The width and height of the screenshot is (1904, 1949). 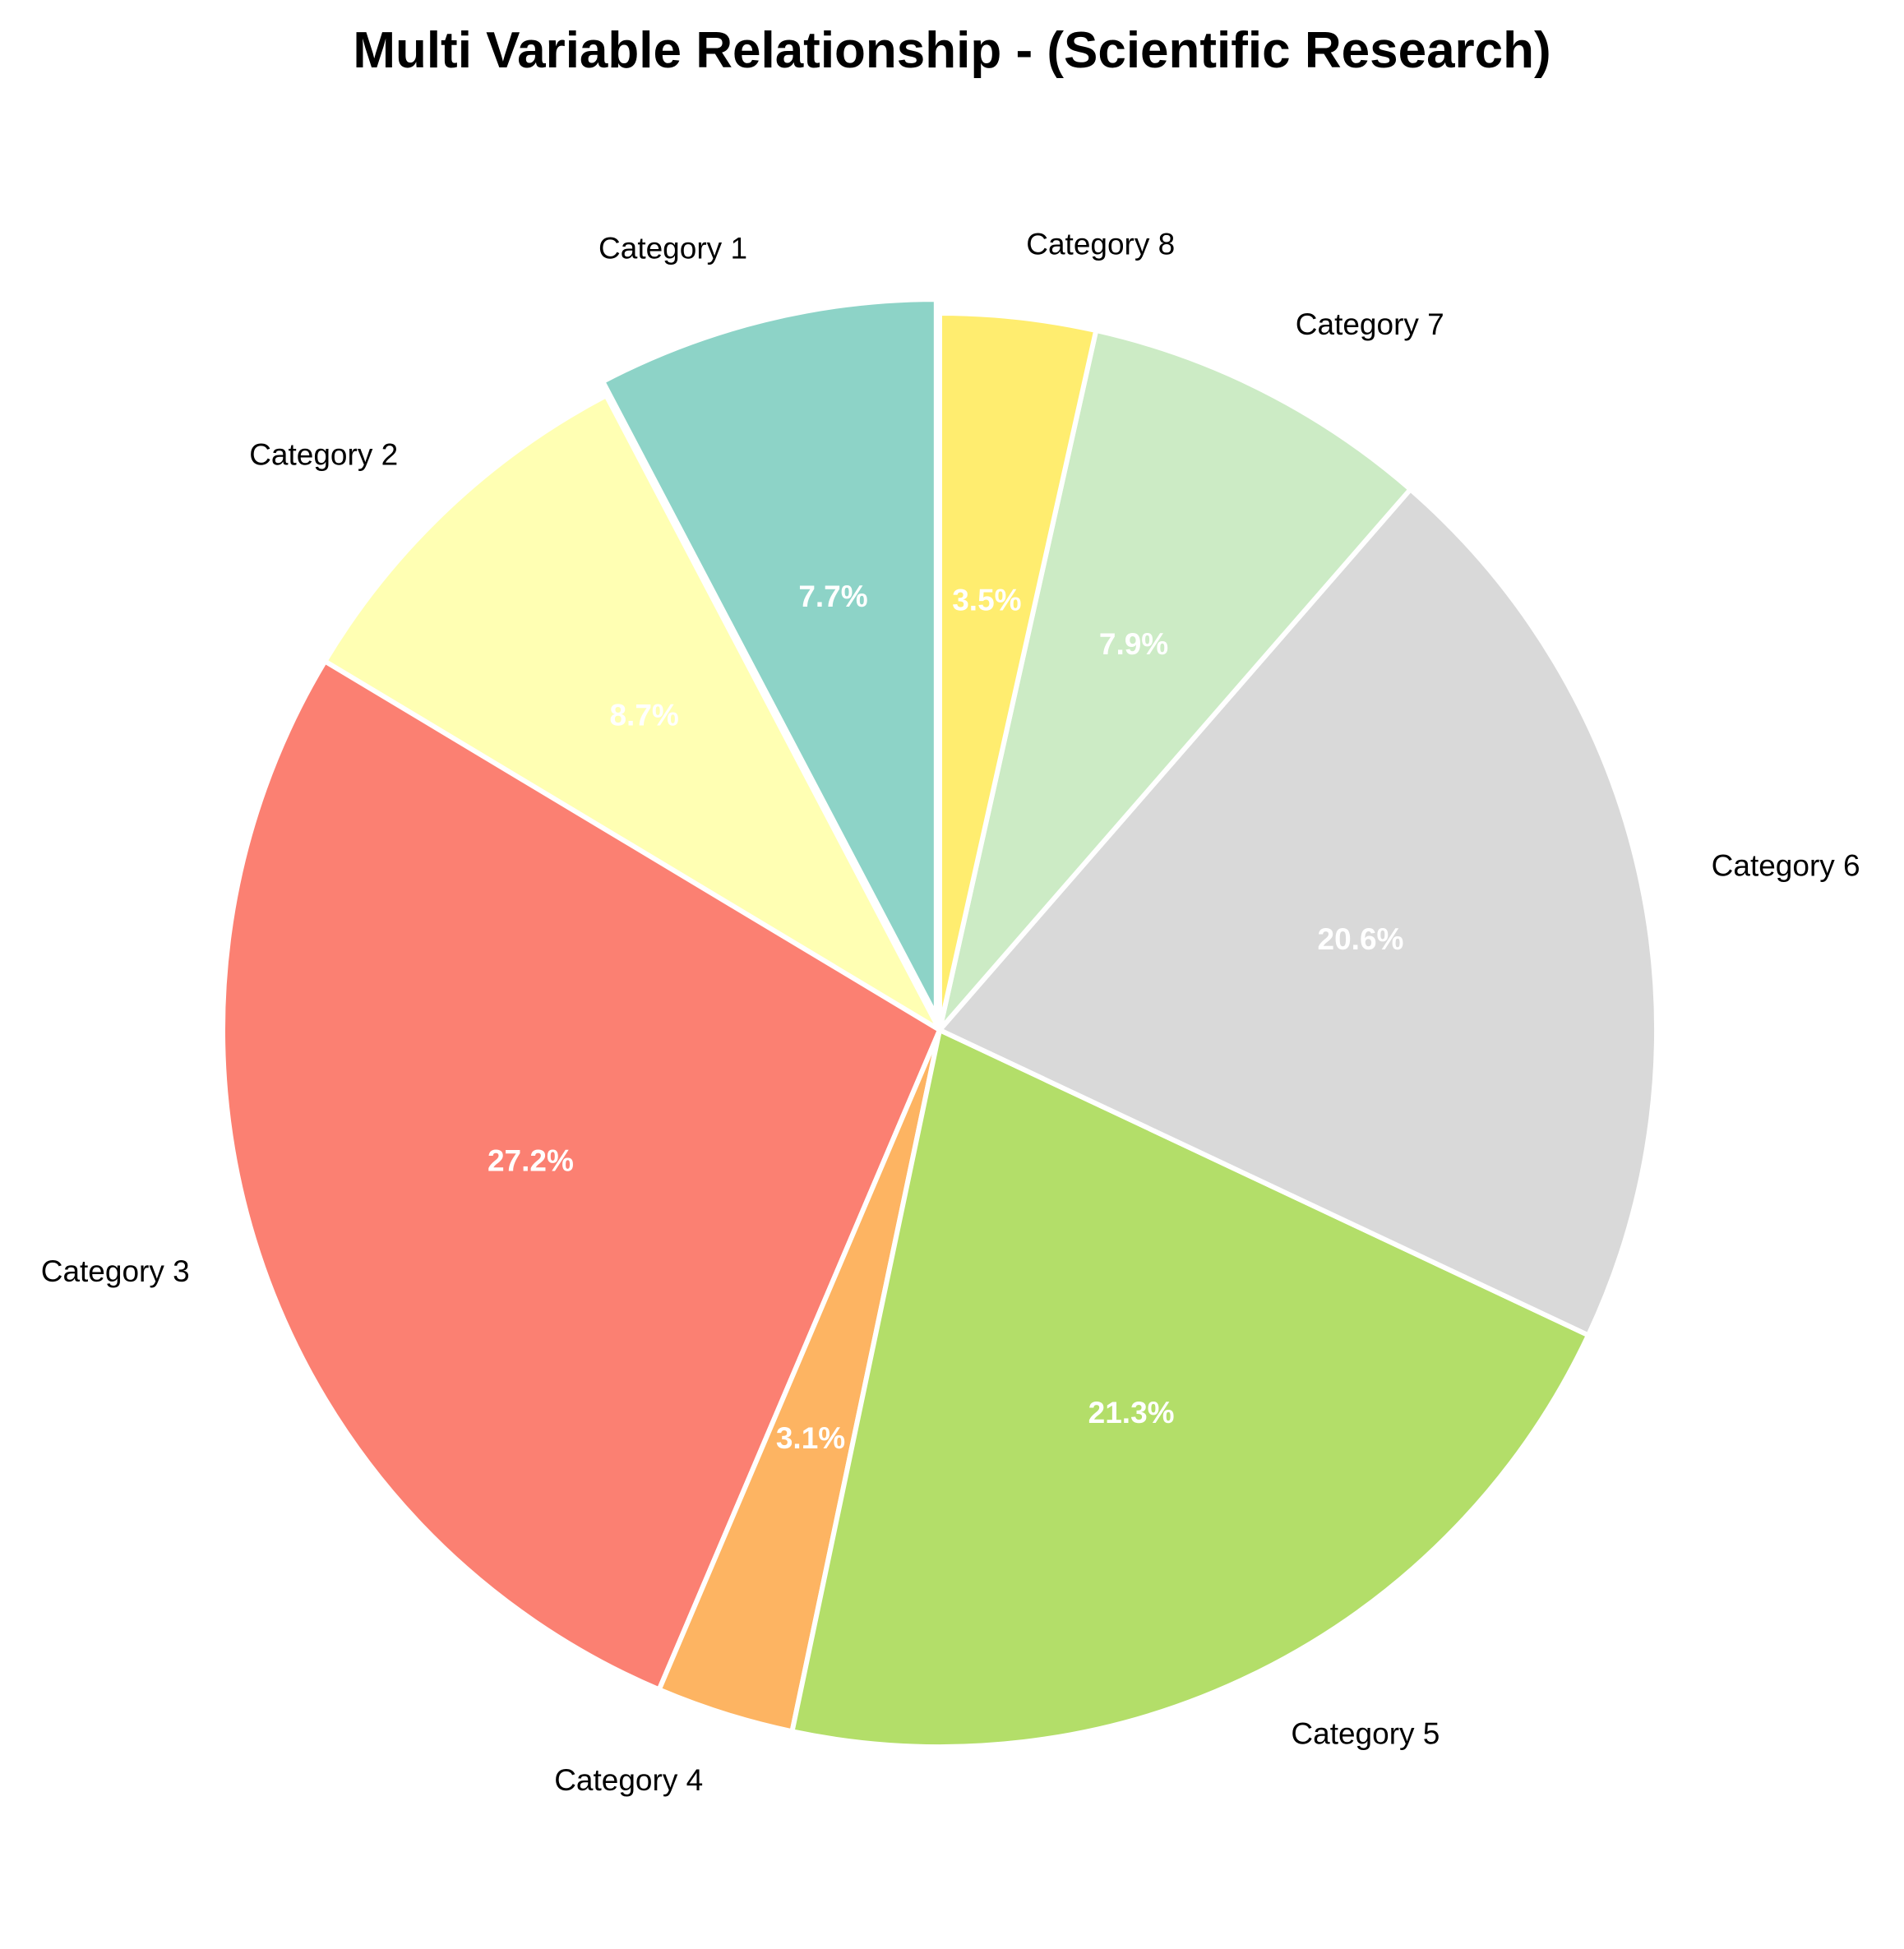 What do you see at coordinates (628, 1780) in the screenshot?
I see `category-label-category-4: Category 4` at bounding box center [628, 1780].